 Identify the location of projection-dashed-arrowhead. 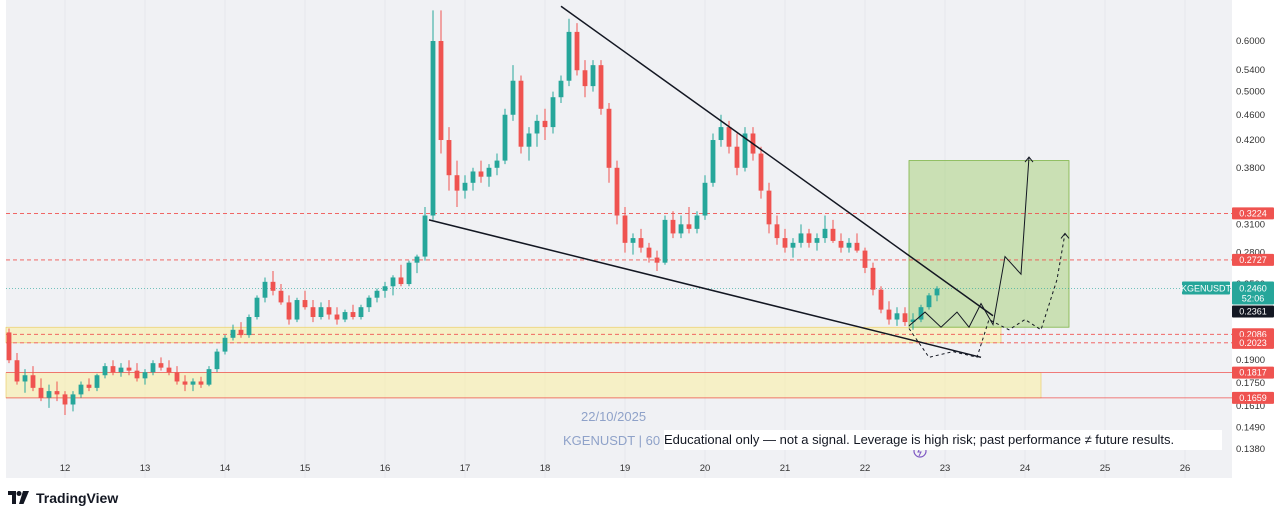
(1065, 235).